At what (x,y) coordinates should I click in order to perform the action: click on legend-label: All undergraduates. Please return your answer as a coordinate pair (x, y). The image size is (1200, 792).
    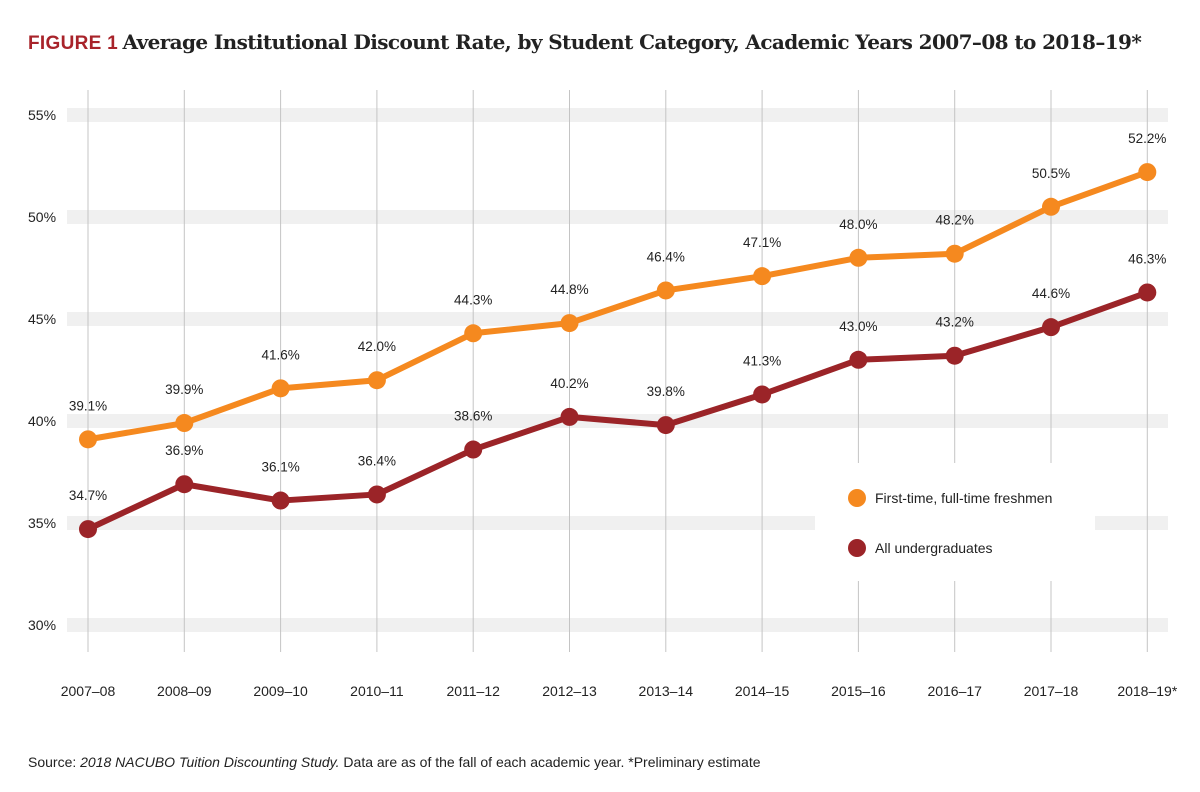
    Looking at the image, I should click on (934, 548).